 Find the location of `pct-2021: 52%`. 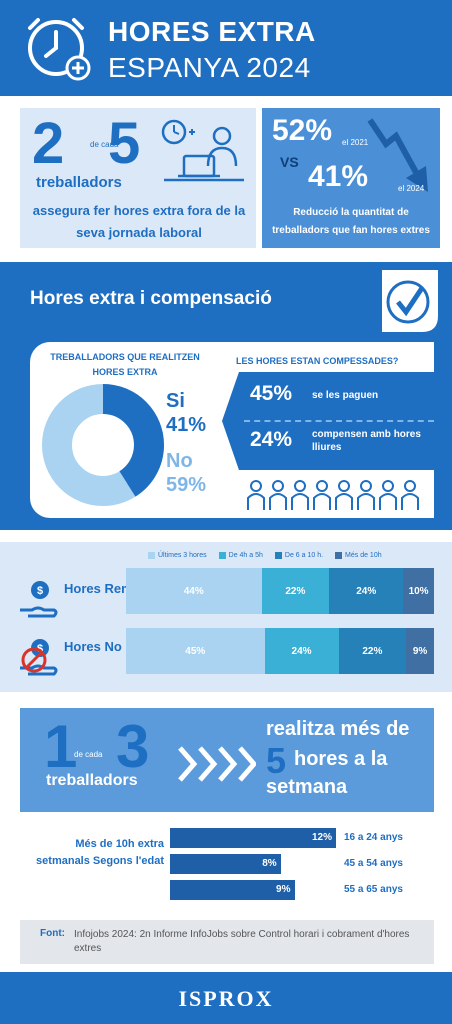

pct-2021: 52% is located at coordinates (302, 130).